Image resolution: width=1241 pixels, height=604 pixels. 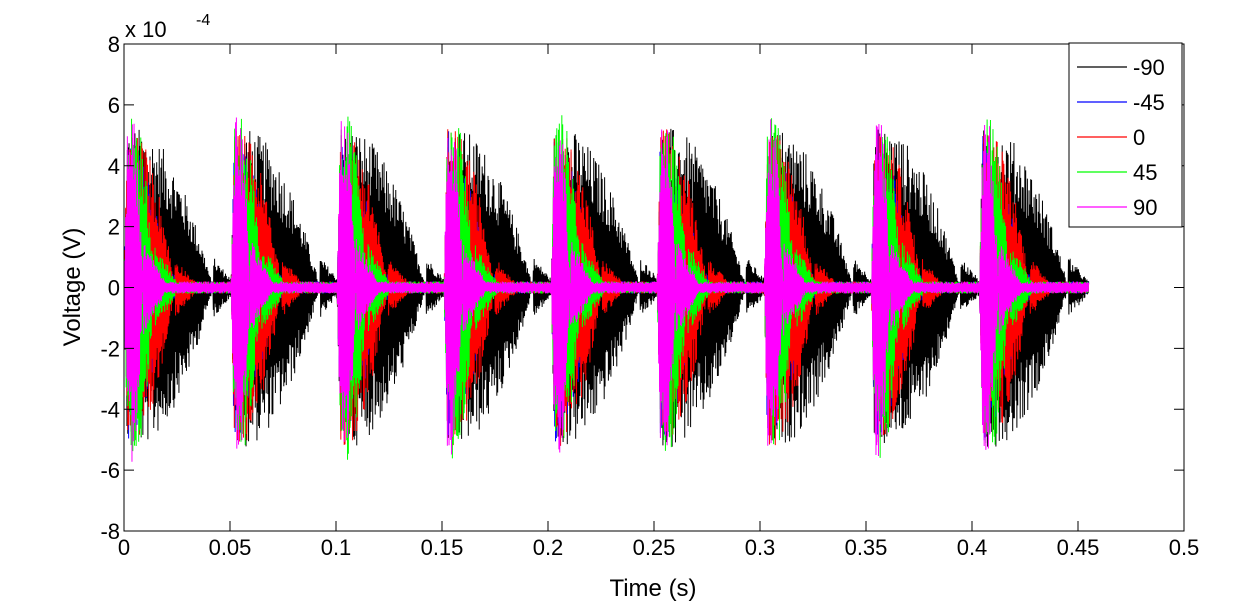 I want to click on y-tick-label: 8, so click(x=114, y=44).